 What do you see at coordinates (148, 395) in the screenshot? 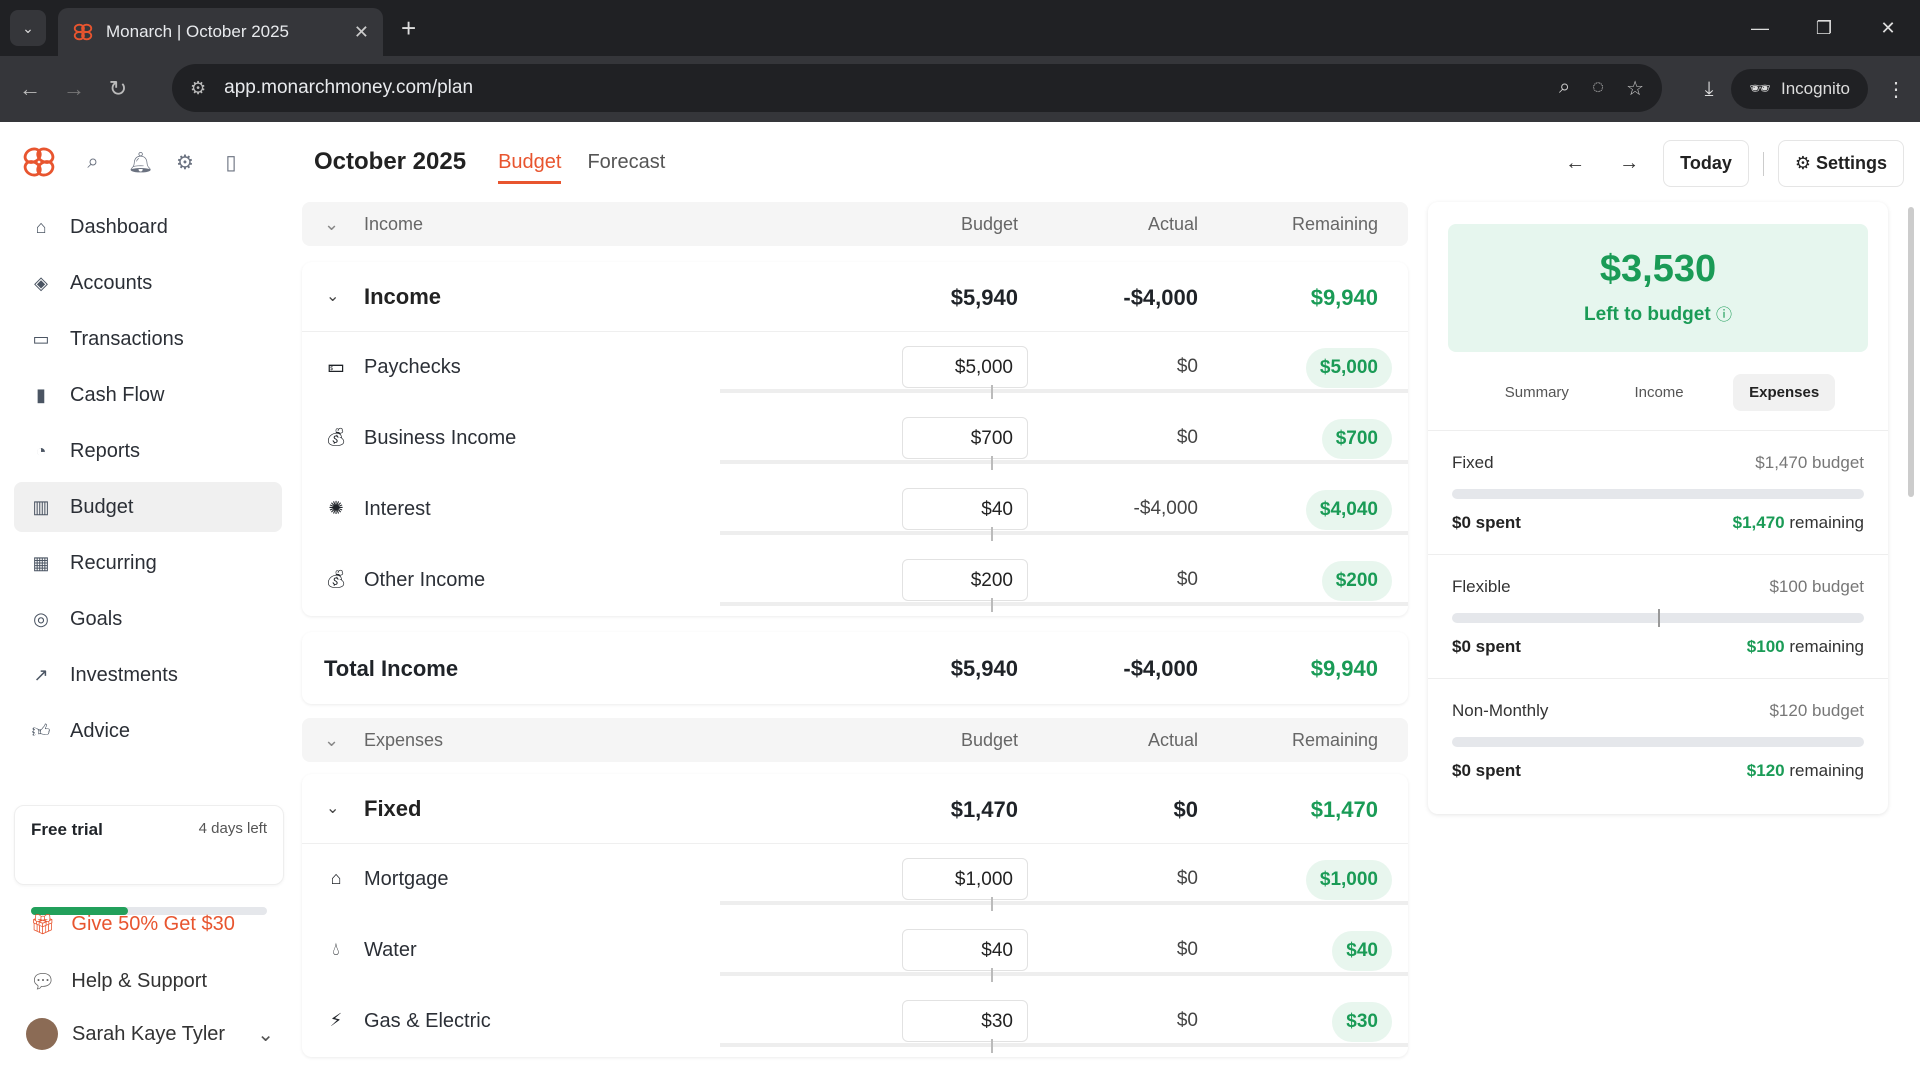
I see `sidebar-item-cash-flow: ▮ Cash Flow` at bounding box center [148, 395].